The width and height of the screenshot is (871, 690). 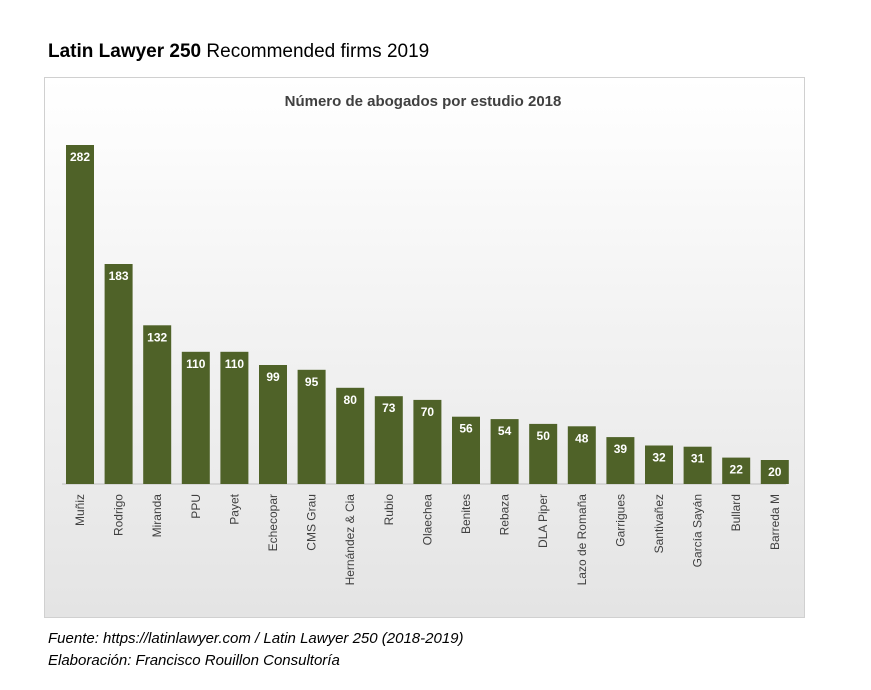 What do you see at coordinates (505, 515) in the screenshot?
I see `category-label: Rebaza` at bounding box center [505, 515].